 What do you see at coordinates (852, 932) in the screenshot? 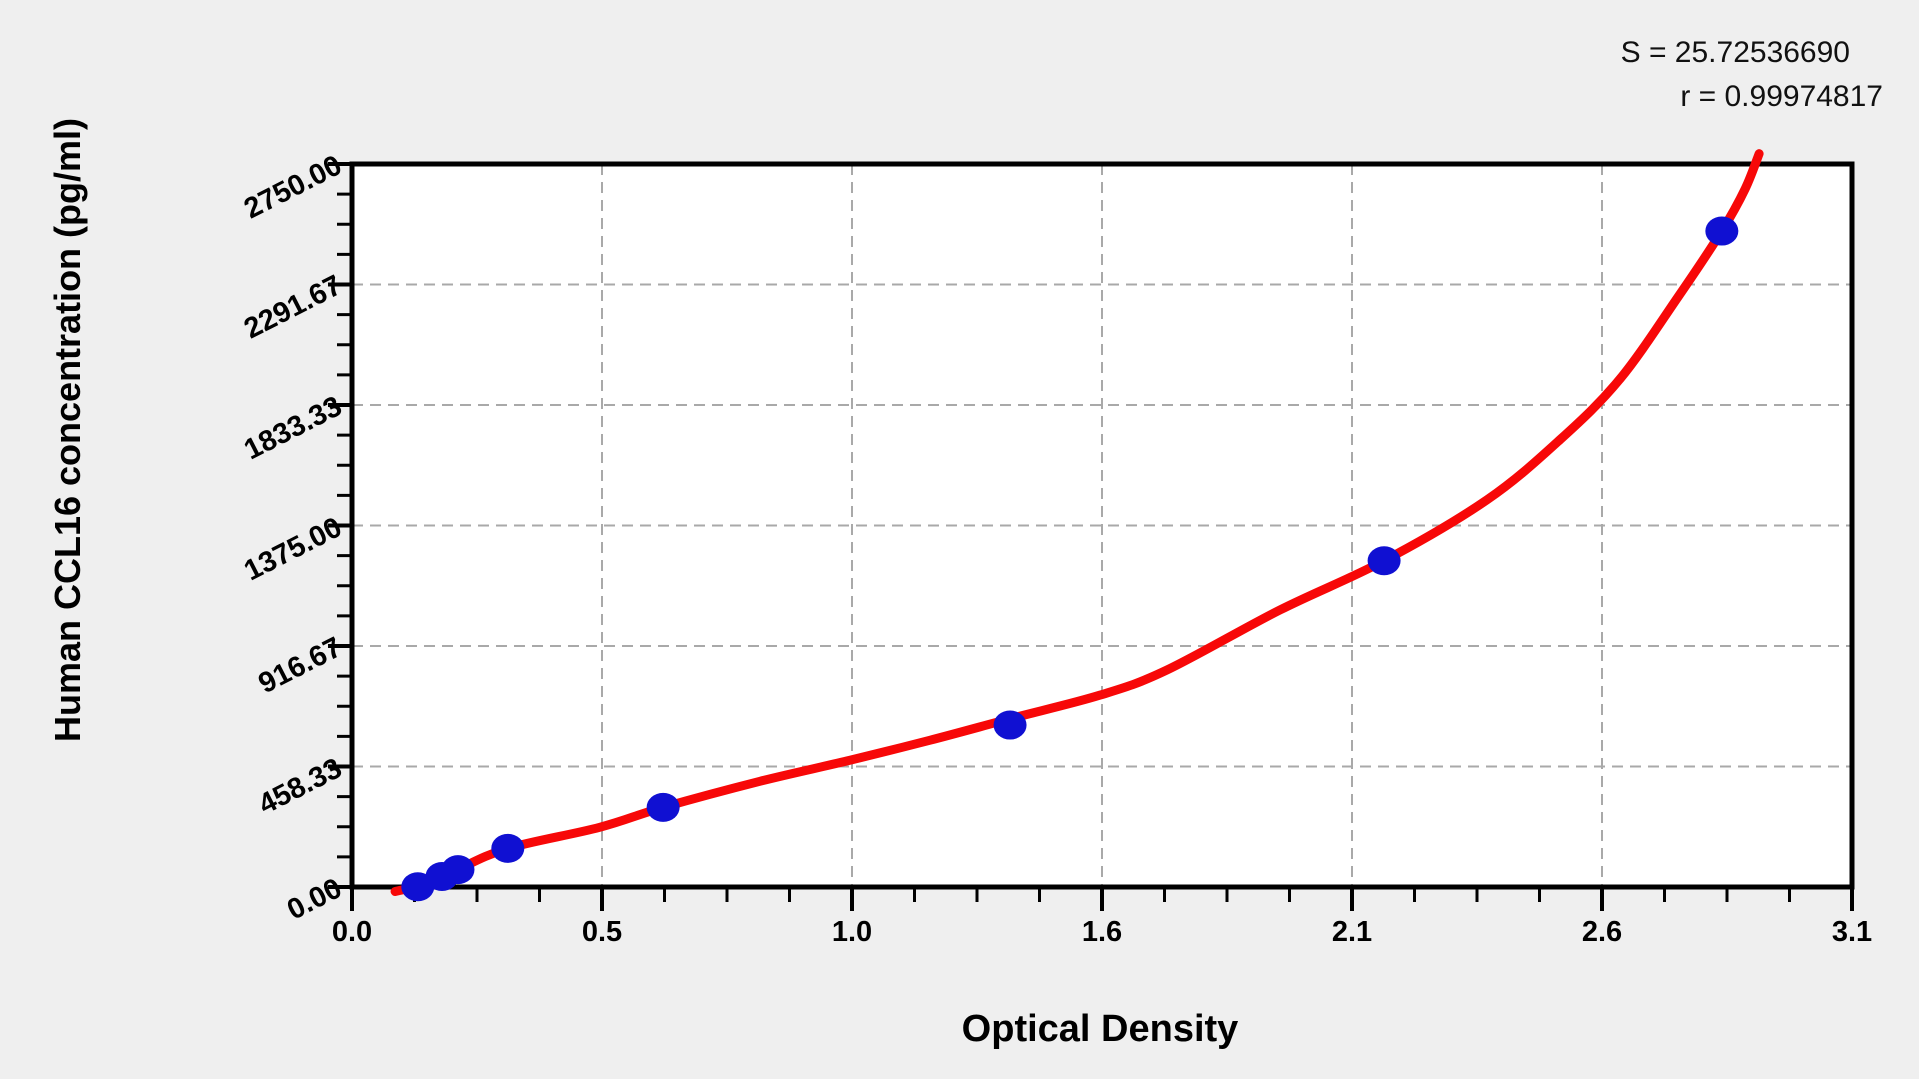
I see `x-tick-label: 1.0` at bounding box center [852, 932].